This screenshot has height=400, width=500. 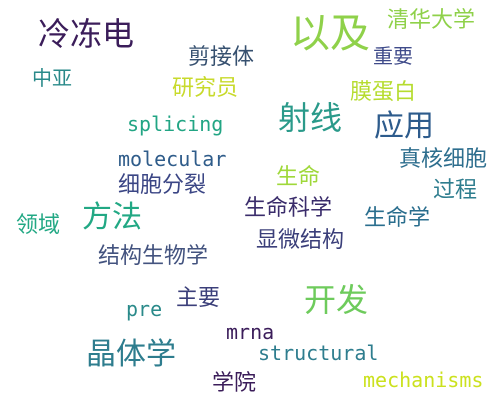 What do you see at coordinates (298, 177) in the screenshot?
I see `word: 生命` at bounding box center [298, 177].